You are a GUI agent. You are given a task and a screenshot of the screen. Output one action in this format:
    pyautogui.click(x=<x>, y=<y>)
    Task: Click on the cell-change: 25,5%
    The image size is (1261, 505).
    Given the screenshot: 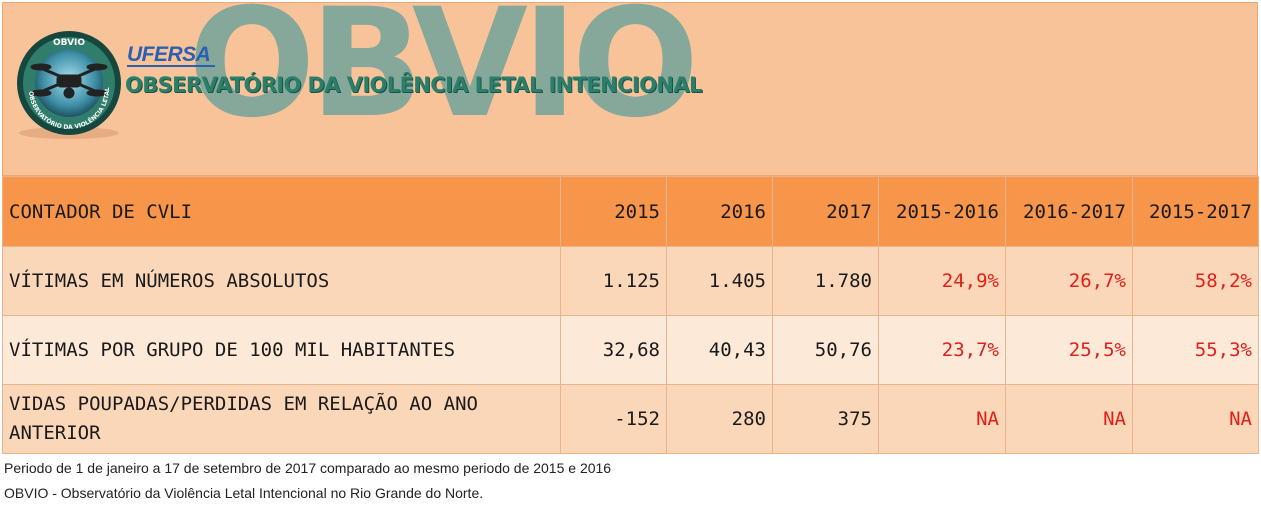 What is the action you would take?
    pyautogui.click(x=1069, y=350)
    